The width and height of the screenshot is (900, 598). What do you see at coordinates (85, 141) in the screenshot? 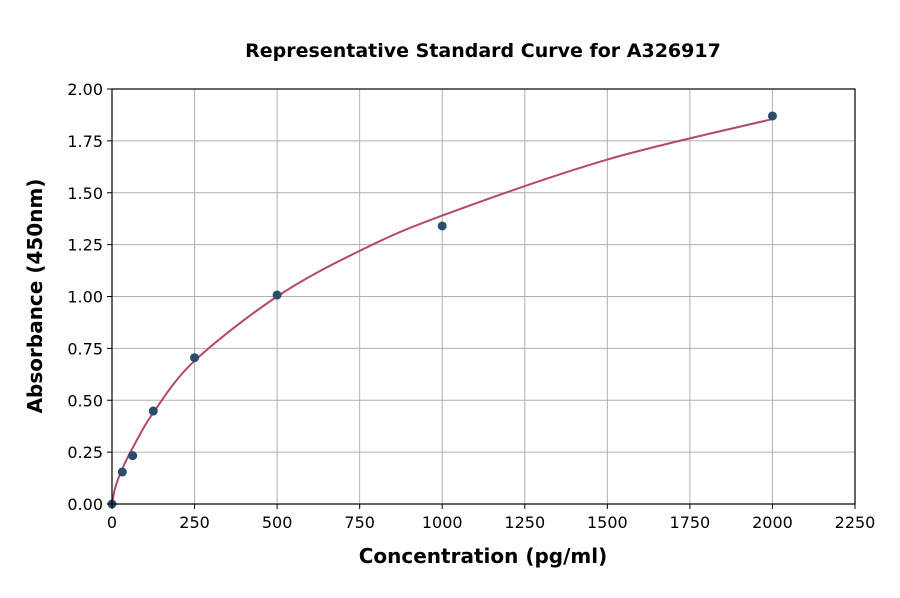
I see `y-tick-label: 1.75` at bounding box center [85, 141].